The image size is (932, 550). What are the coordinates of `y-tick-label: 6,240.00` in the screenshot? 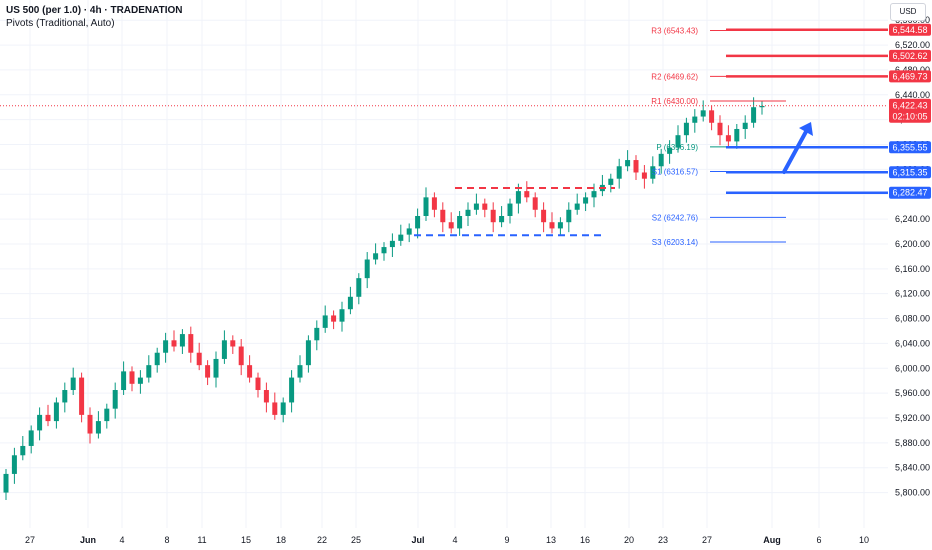 It's located at (912, 219).